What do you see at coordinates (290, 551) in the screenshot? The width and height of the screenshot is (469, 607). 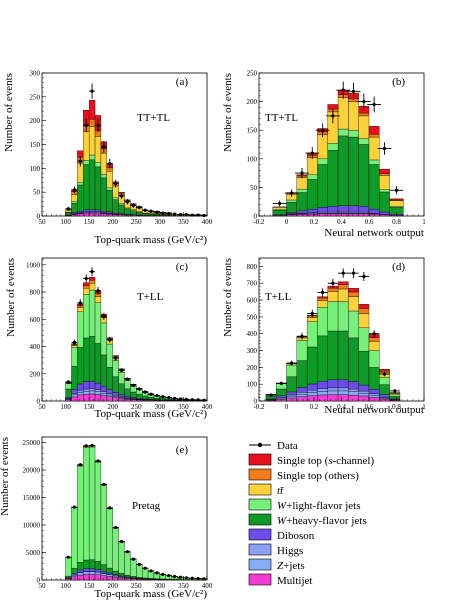 I see `legend-label-higgs: Higgs` at bounding box center [290, 551].